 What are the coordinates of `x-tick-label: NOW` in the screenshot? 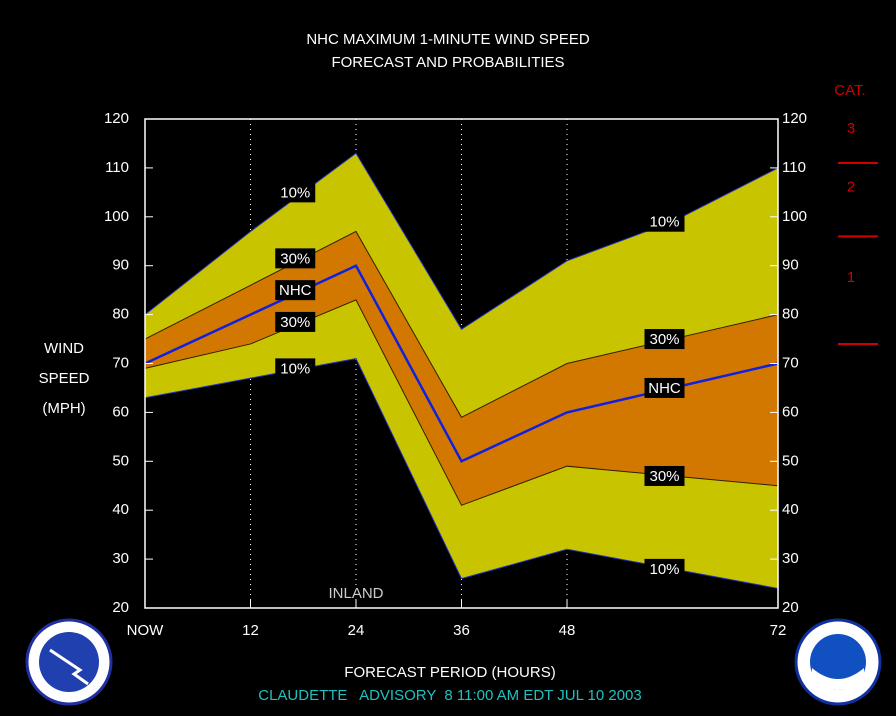 It's located at (146, 630).